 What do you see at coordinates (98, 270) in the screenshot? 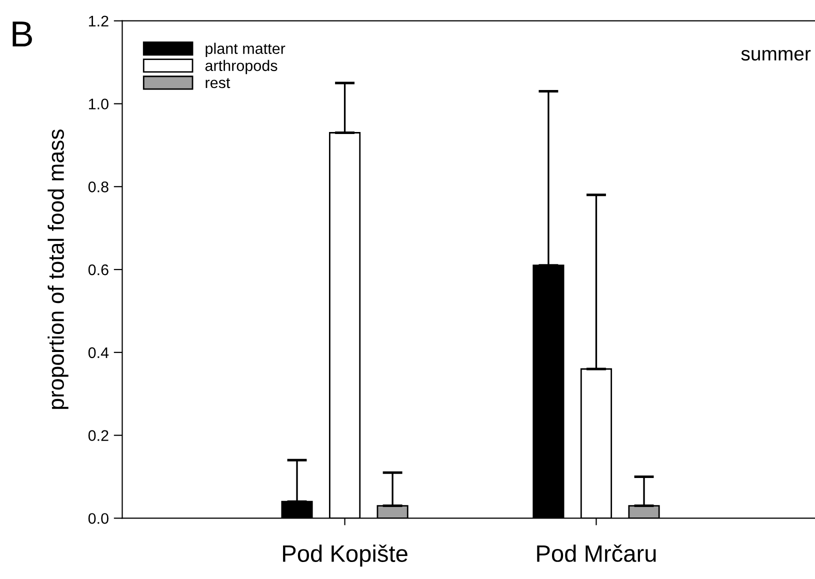
I see `y-tick-label: 0.6` at bounding box center [98, 270].